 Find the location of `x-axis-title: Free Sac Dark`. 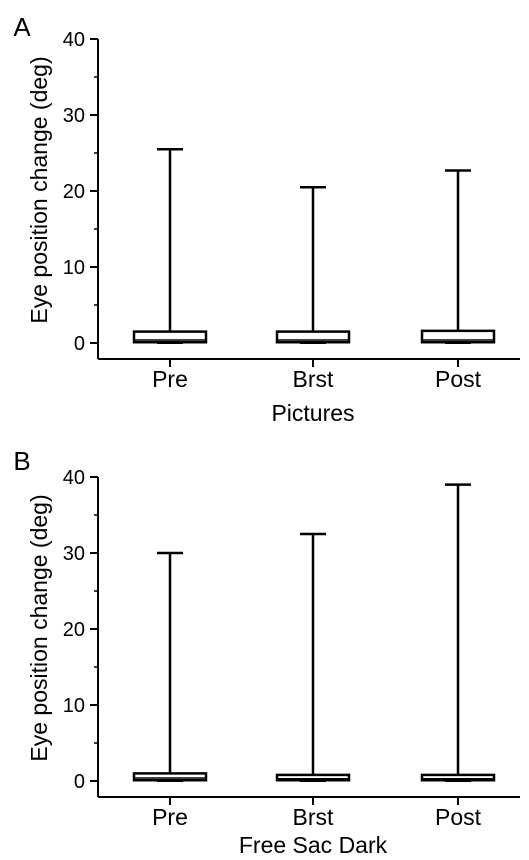

x-axis-title: Free Sac Dark is located at coordinates (313, 845).